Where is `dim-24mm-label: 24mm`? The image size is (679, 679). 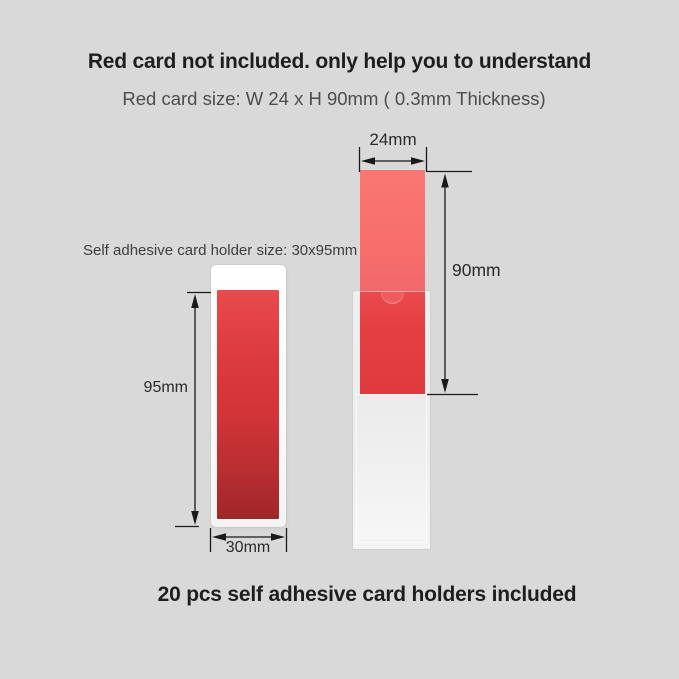 dim-24mm-label: 24mm is located at coordinates (393, 139).